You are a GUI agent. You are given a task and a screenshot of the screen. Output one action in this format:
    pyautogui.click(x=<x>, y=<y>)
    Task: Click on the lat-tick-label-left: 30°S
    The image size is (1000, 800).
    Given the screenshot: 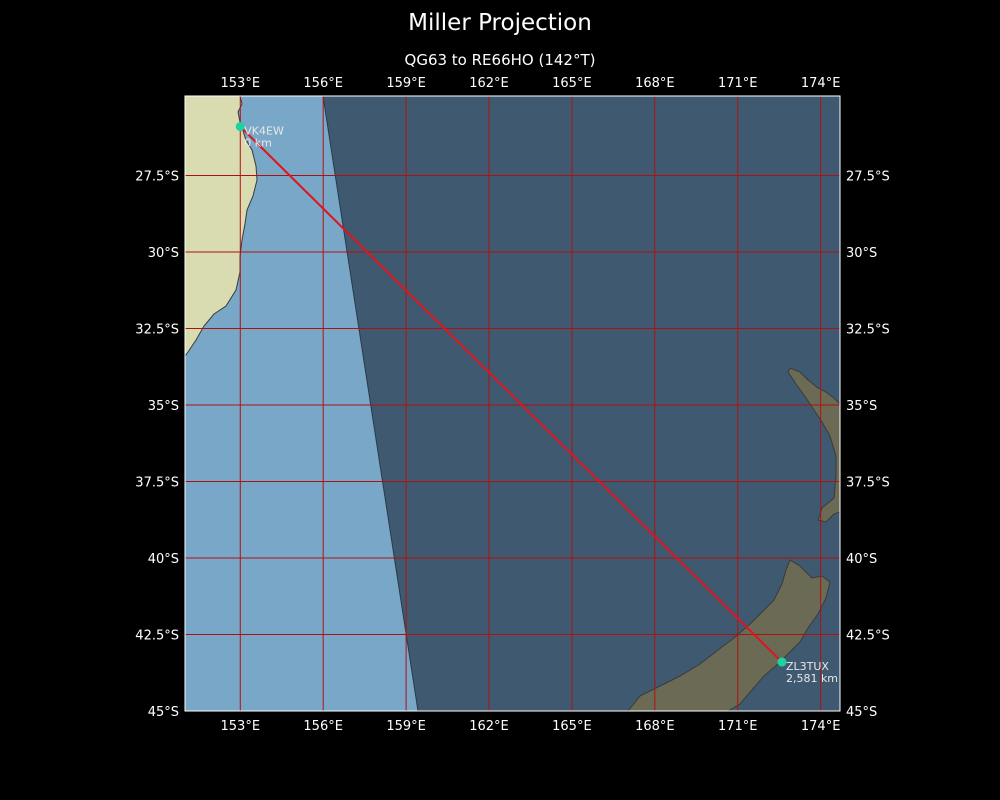 What is the action you would take?
    pyautogui.click(x=163, y=253)
    